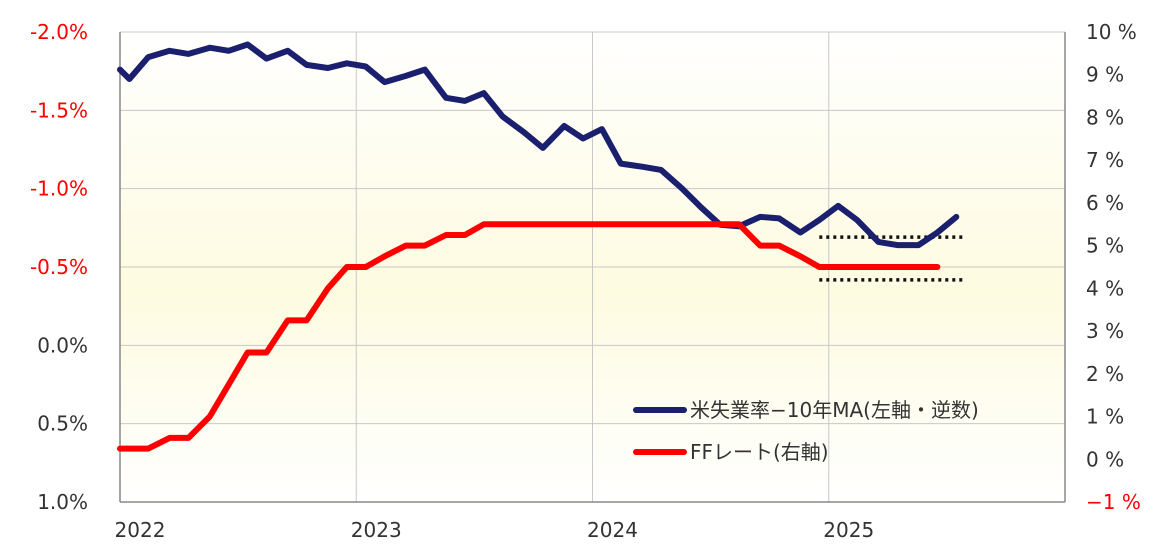 This screenshot has height=548, width=1155. What do you see at coordinates (759, 452) in the screenshot?
I see `legend-label: FFレート(右軸)` at bounding box center [759, 452].